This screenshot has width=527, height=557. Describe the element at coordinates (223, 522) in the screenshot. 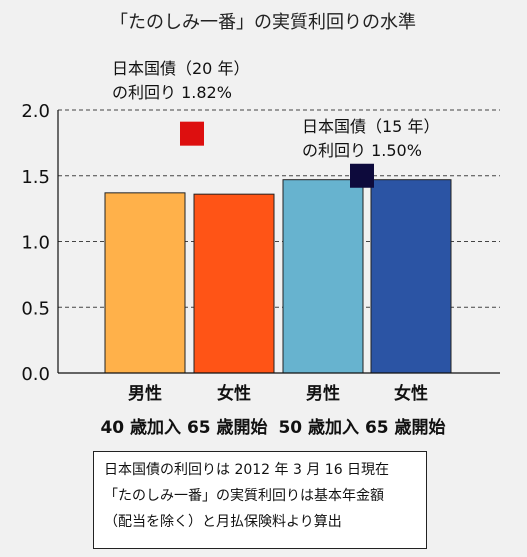

I see `footnote-line-3: （配当を除く）と月払保険料より算出` at that location.